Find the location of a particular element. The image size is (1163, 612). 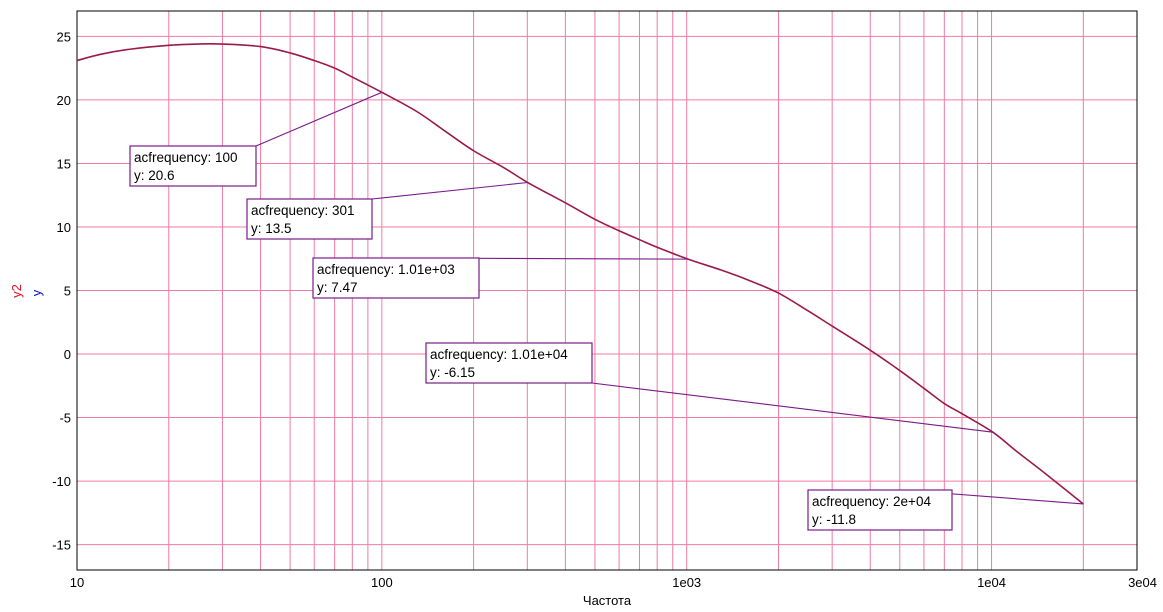

y-tick-label: -15 is located at coordinates (61, 545).